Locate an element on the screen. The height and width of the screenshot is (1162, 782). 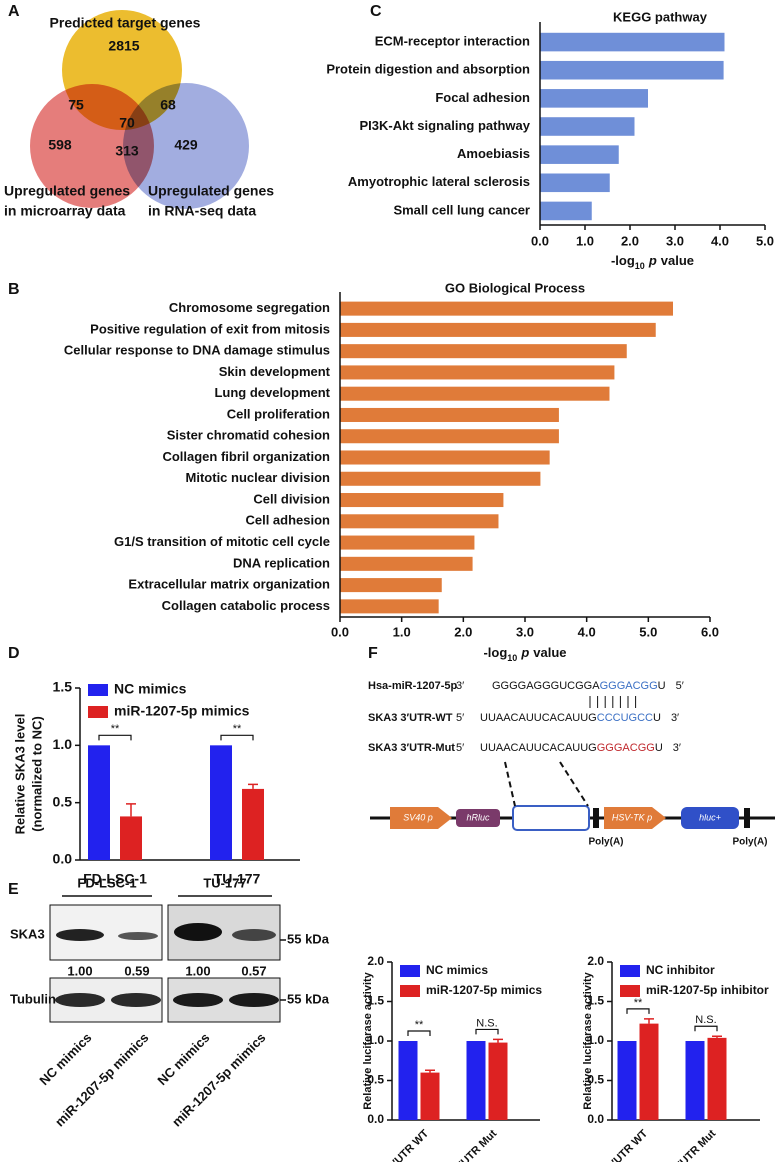
poly-a-label: Poly(A) is located at coordinates (606, 842).